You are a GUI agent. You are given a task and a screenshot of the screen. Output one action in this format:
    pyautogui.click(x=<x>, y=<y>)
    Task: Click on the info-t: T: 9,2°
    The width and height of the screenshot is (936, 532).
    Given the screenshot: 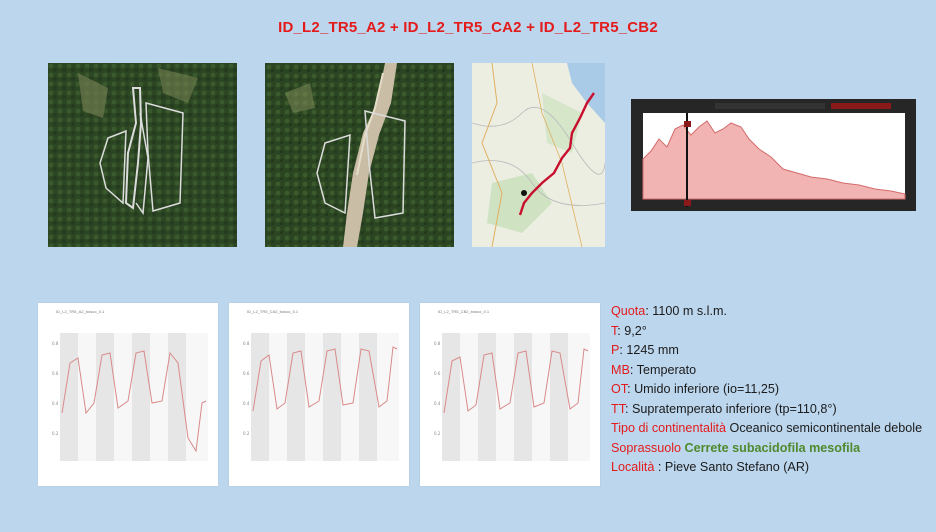 What is the action you would take?
    pyautogui.click(x=771, y=332)
    